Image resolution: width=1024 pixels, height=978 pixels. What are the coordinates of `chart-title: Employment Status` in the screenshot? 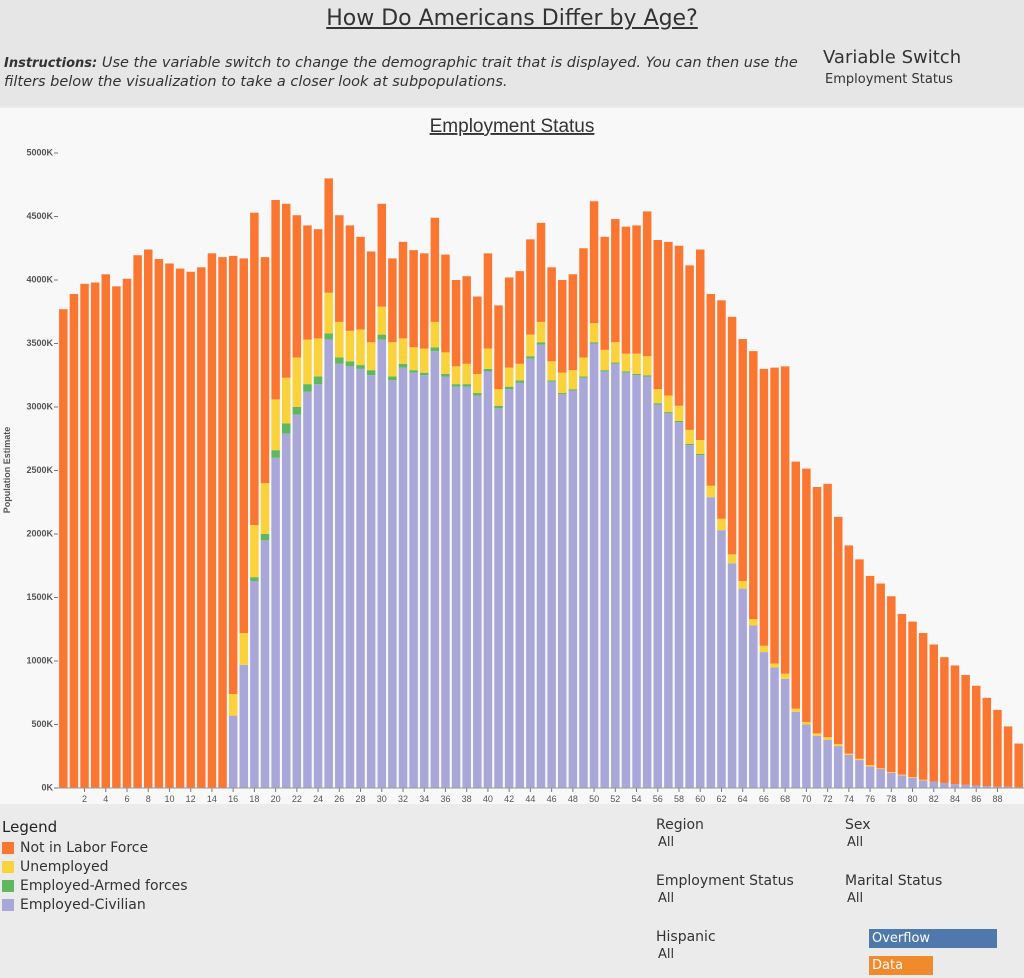 It's located at (512, 126).